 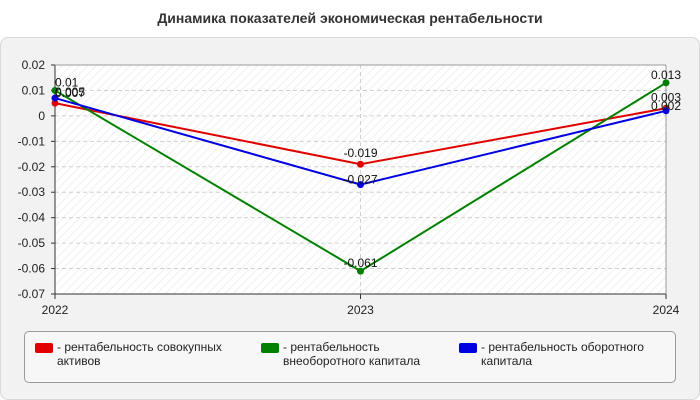 I want to click on data-label: -0.061, so click(x=360, y=263).